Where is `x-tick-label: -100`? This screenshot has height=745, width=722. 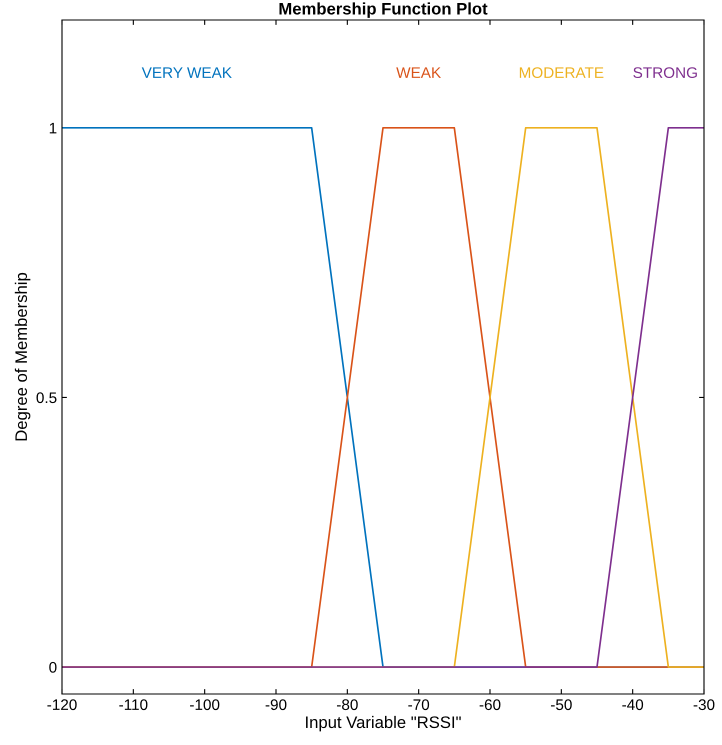 x-tick-label: -100 is located at coordinates (205, 704).